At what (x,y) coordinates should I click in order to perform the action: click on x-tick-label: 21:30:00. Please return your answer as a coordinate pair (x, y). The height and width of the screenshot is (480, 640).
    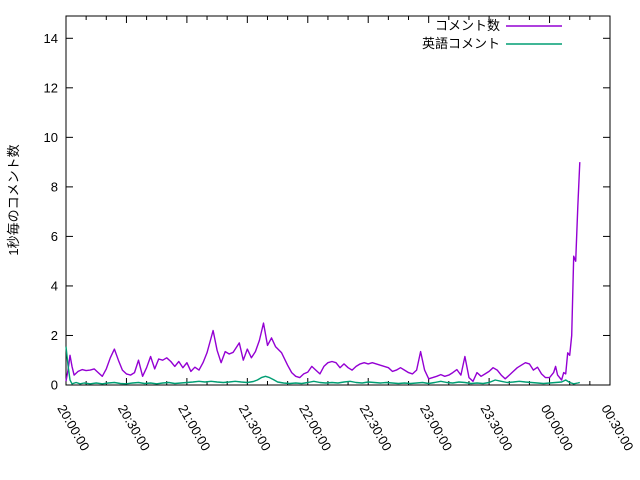
    Looking at the image, I should click on (255, 427).